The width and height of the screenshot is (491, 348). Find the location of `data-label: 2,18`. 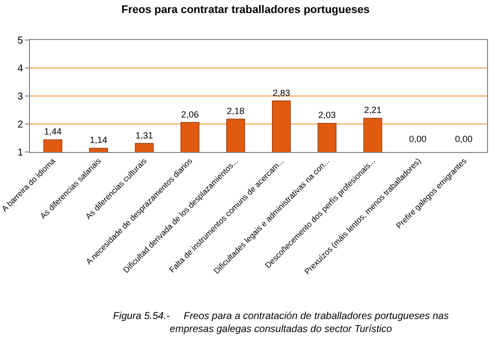

data-label: 2,18 is located at coordinates (235, 111).